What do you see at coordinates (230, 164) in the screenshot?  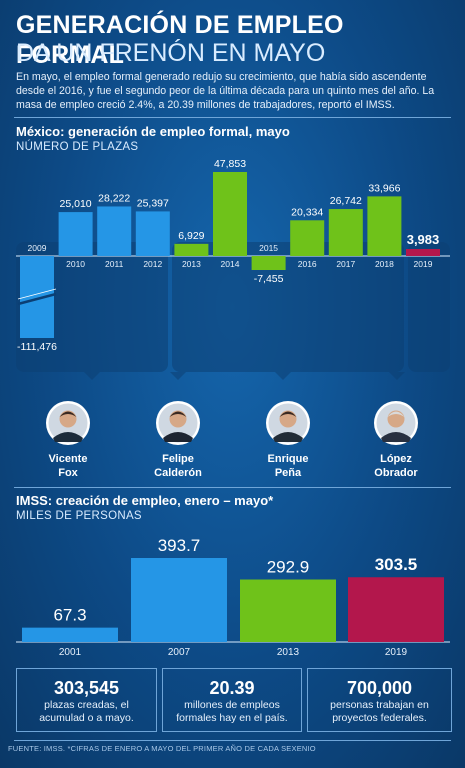 I see `data-label: 47,853` at bounding box center [230, 164].